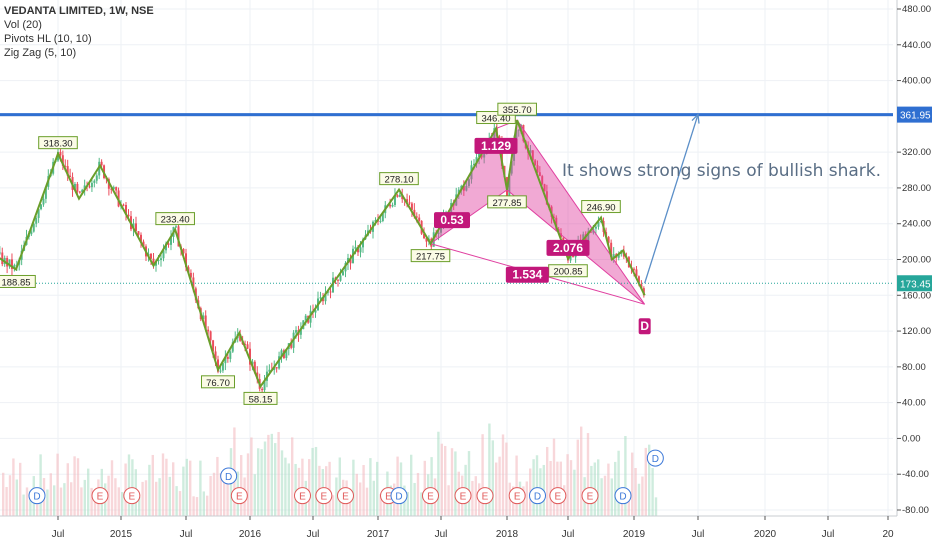 This screenshot has width=932, height=550. Describe the element at coordinates (40, 53) in the screenshot. I see `indicator-zigzag: Zig Zag (5, 10)` at that location.